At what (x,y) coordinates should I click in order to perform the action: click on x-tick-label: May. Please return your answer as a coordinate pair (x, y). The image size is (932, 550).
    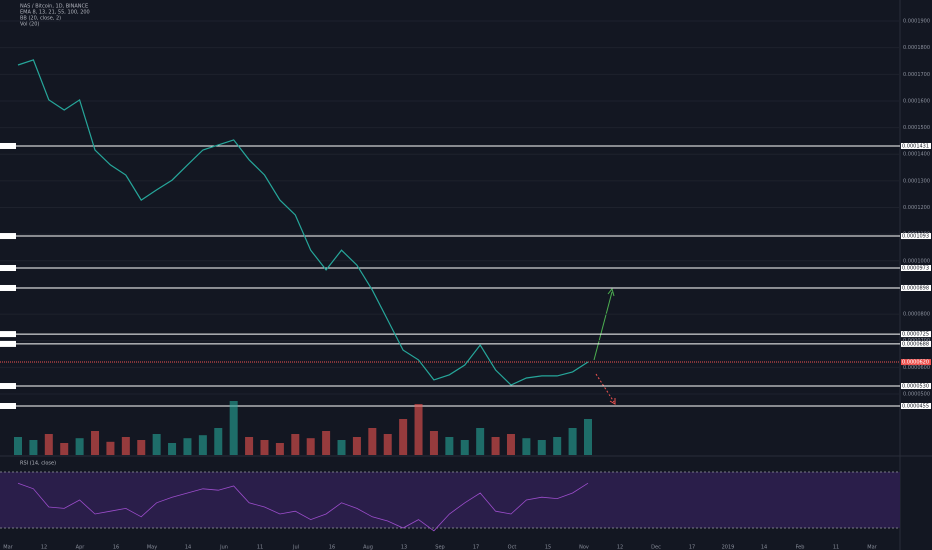
    Looking at the image, I should click on (152, 547).